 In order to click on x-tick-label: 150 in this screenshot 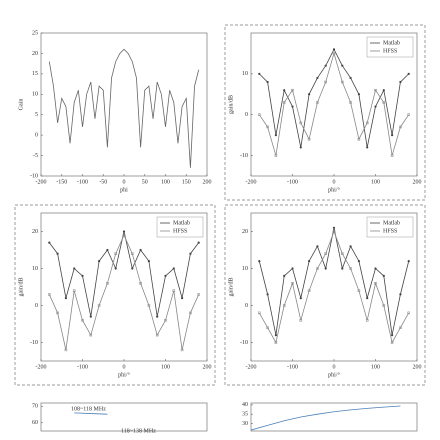, I will do `click(186, 182)`.